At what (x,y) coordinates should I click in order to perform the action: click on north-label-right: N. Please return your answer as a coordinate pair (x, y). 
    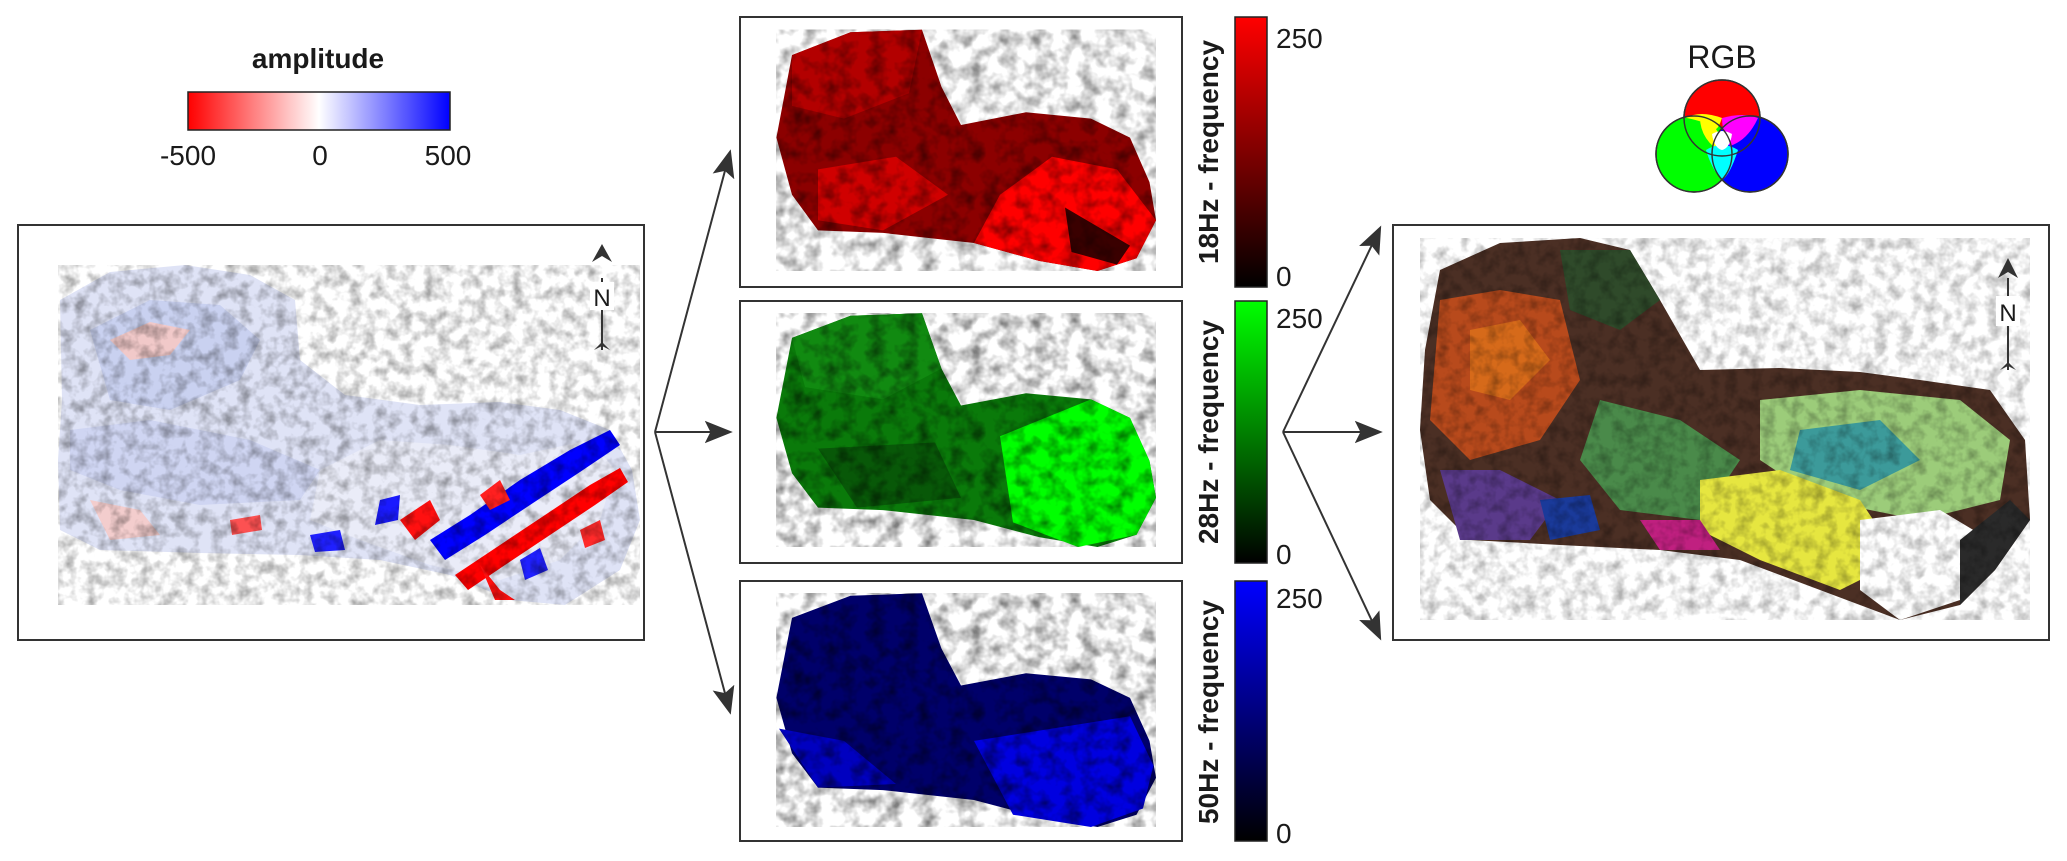
    Looking at the image, I should click on (2007, 313).